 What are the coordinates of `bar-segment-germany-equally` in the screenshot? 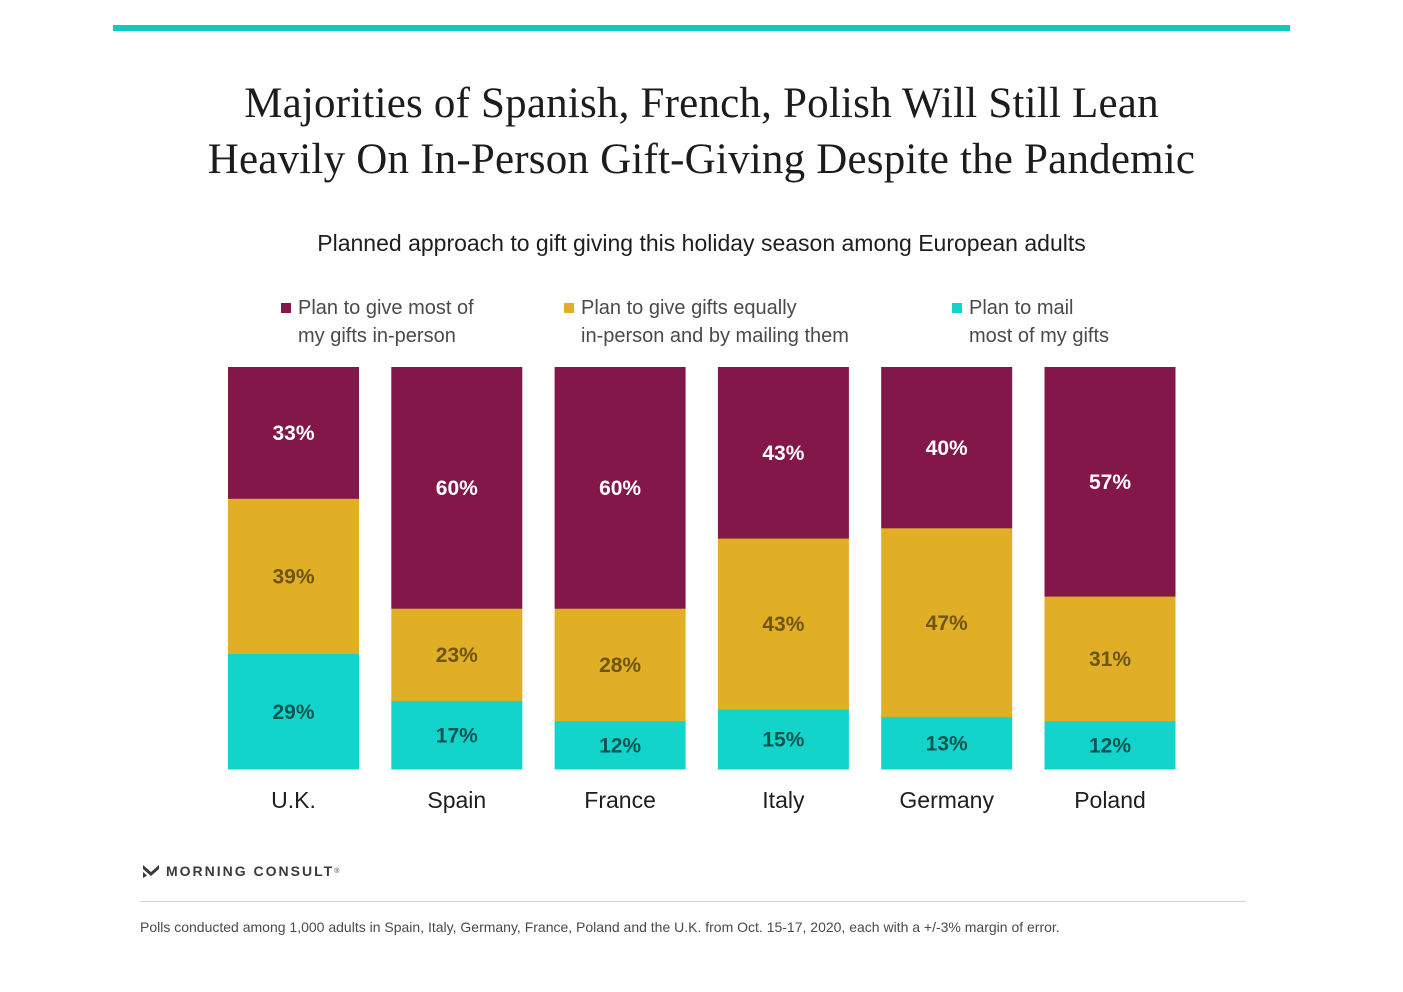 It's located at (947, 622).